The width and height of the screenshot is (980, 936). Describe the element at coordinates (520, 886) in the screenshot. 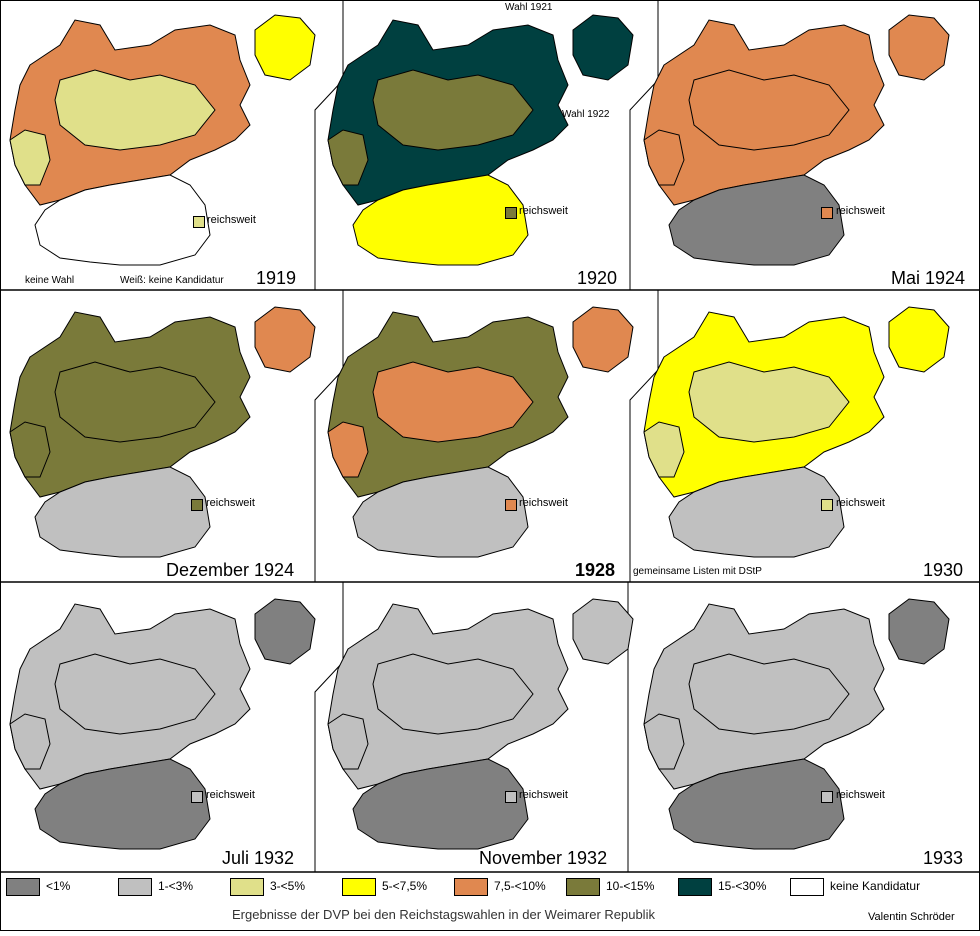

I see `legend-label: 7,5-<10%` at that location.